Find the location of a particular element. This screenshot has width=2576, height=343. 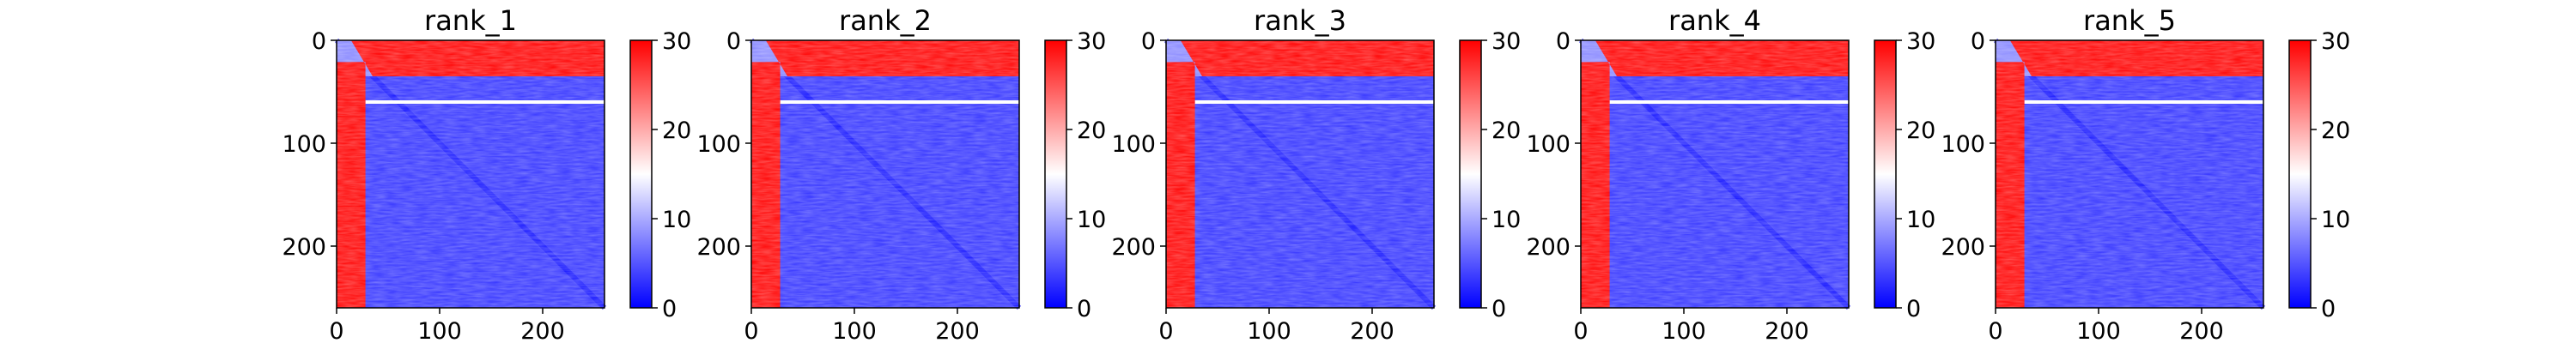

panel-title: rank_2 is located at coordinates (885, 20).